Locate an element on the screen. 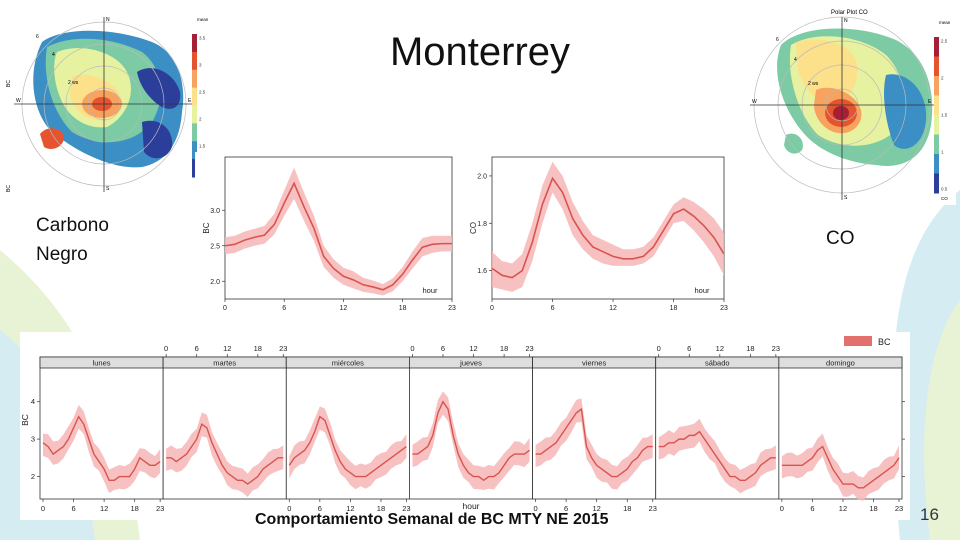 This screenshot has width=960, height=540. polar-bc-legend-title: mean is located at coordinates (203, 19).